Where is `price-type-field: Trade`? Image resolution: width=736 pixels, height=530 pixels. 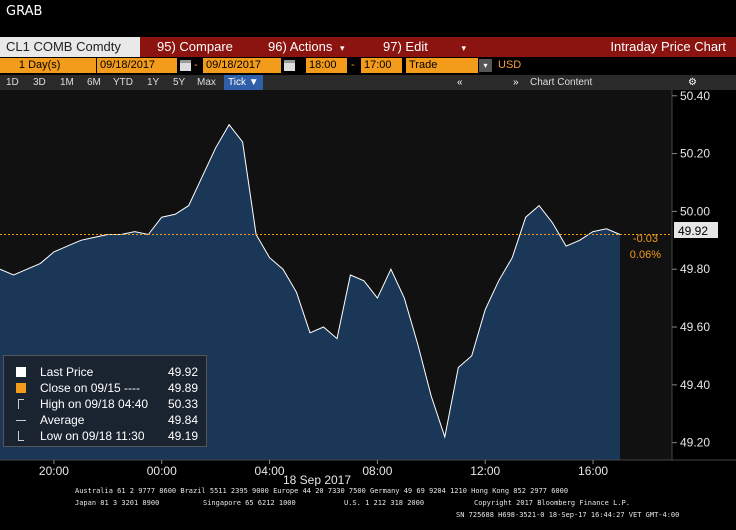
price-type-field: Trade is located at coordinates (442, 65).